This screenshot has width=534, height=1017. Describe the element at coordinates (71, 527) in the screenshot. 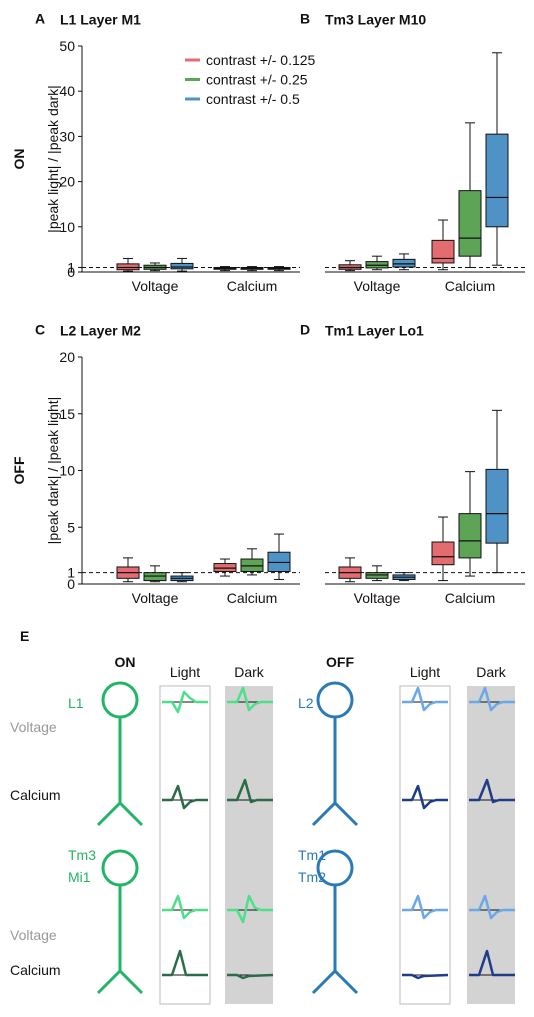

I see `y-tick-label: 5` at that location.